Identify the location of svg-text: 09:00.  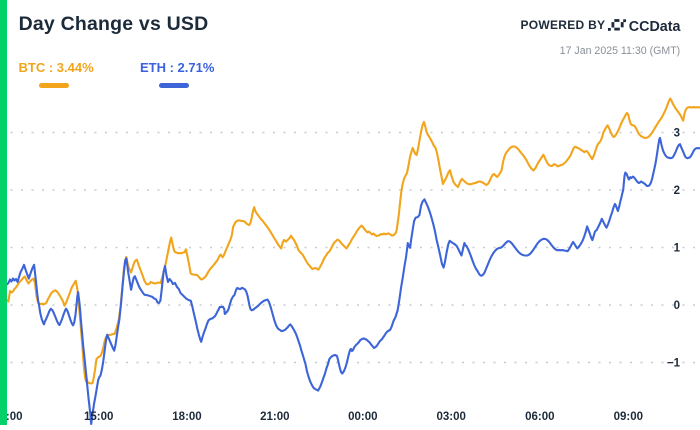
(628, 417).